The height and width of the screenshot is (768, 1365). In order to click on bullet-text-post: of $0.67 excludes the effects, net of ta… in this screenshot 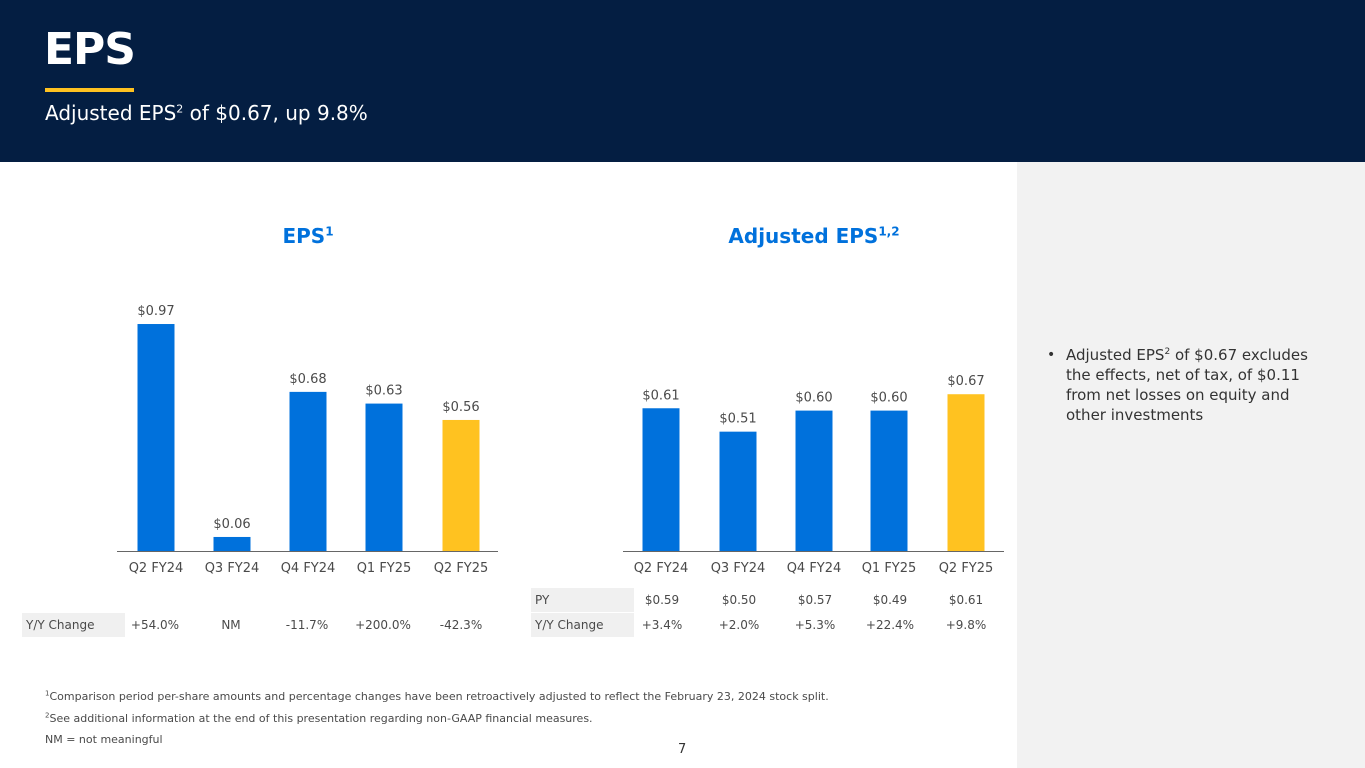, I will do `click(1187, 385)`.